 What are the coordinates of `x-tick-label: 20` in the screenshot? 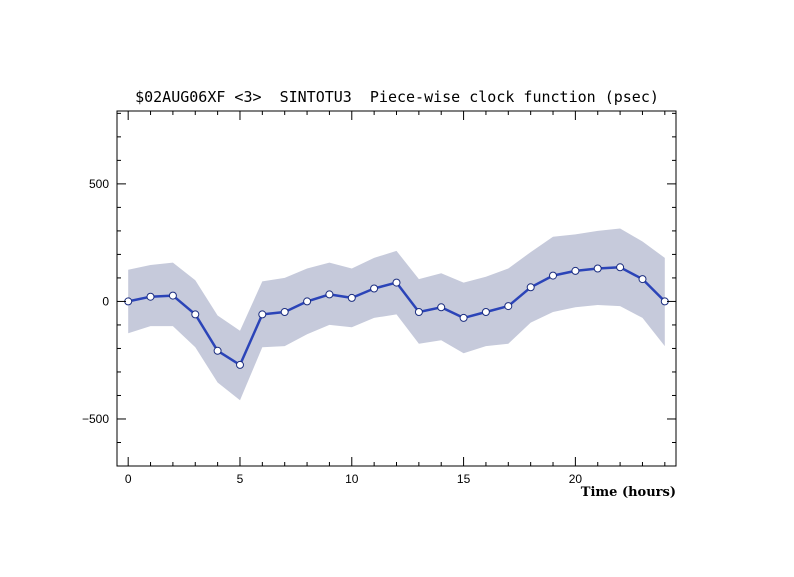 It's located at (576, 479).